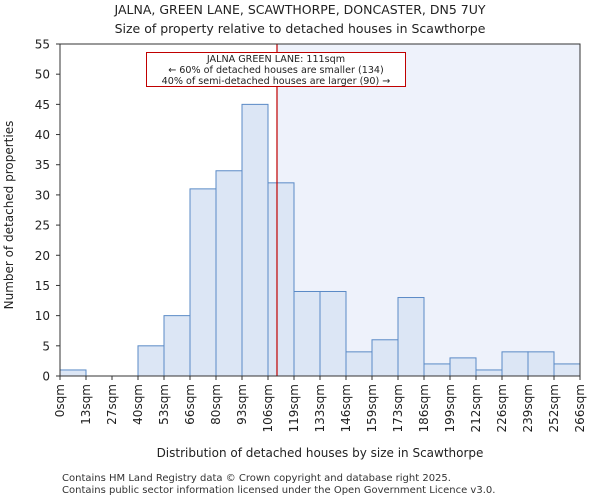 Image resolution: width=600 pixels, height=500 pixels. Describe the element at coordinates (502, 408) in the screenshot. I see `x-tick-label: 226sqm` at that location.